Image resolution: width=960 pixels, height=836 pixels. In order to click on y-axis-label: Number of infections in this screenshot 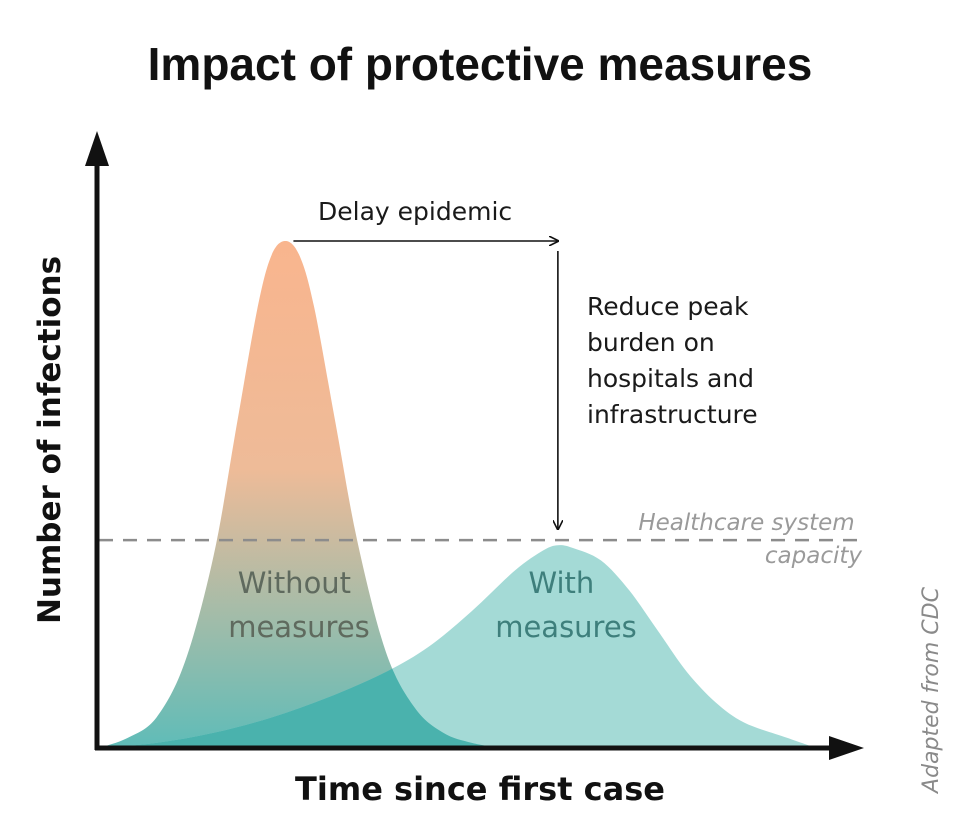, I will do `click(50, 440)`.